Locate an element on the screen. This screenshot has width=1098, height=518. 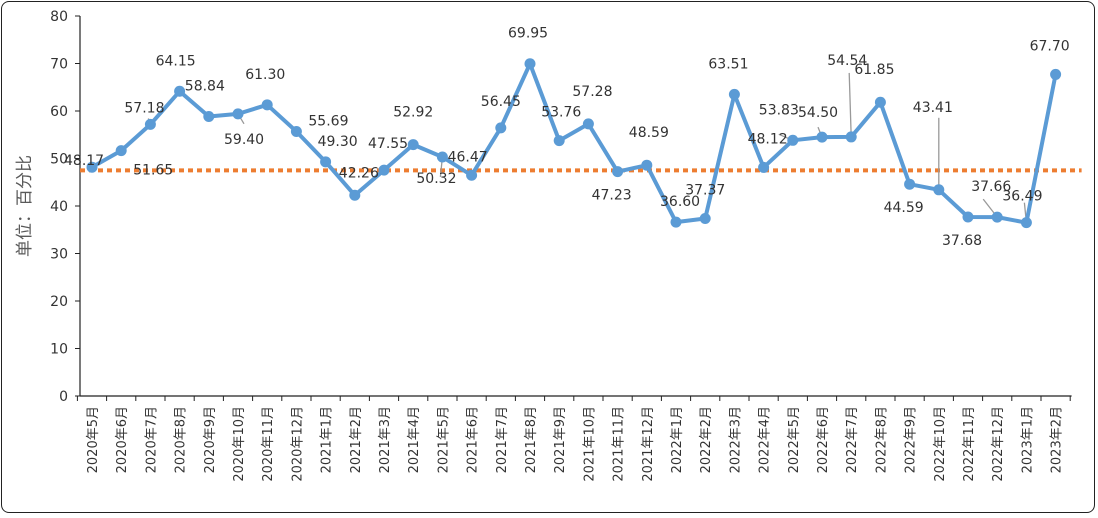
x-tick-label: 2022年10月 is located at coordinates (940, 444).